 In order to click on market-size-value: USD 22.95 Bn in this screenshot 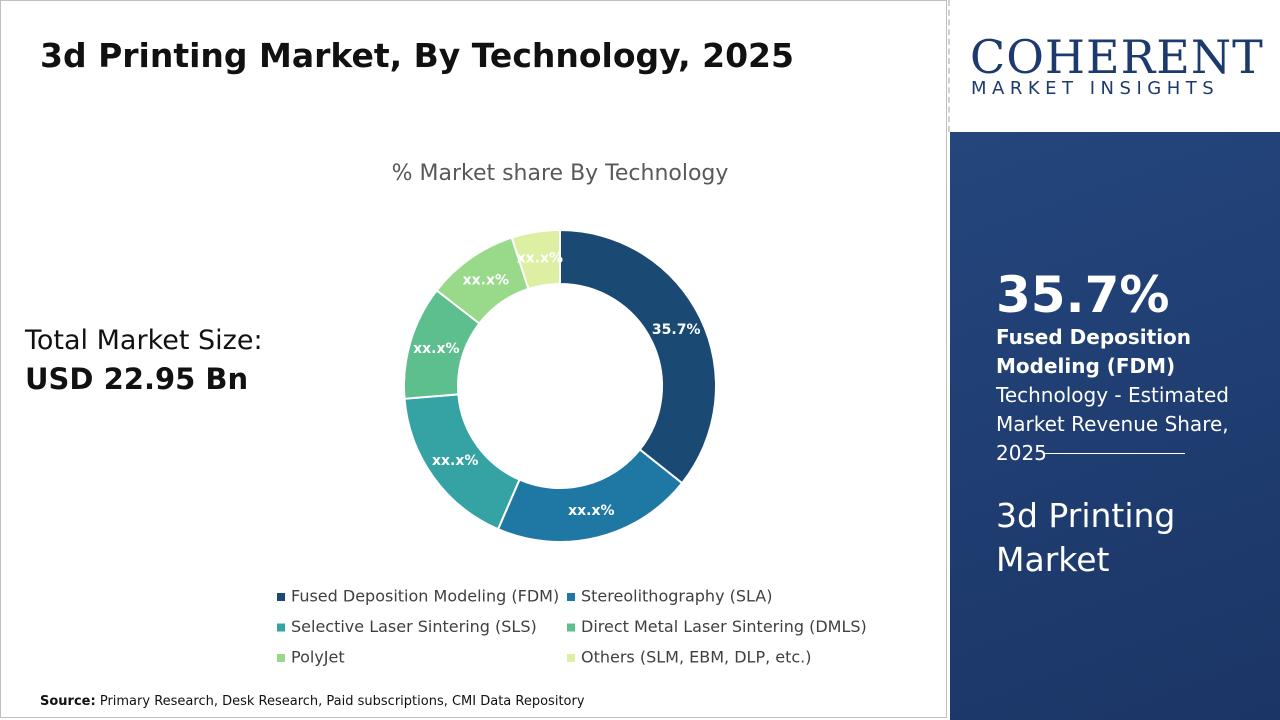, I will do `click(137, 379)`.